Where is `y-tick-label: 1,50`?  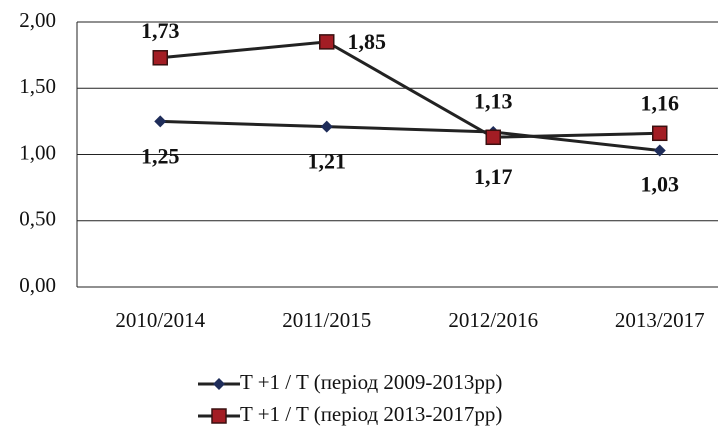
y-tick-label: 1,50 is located at coordinates (37, 86).